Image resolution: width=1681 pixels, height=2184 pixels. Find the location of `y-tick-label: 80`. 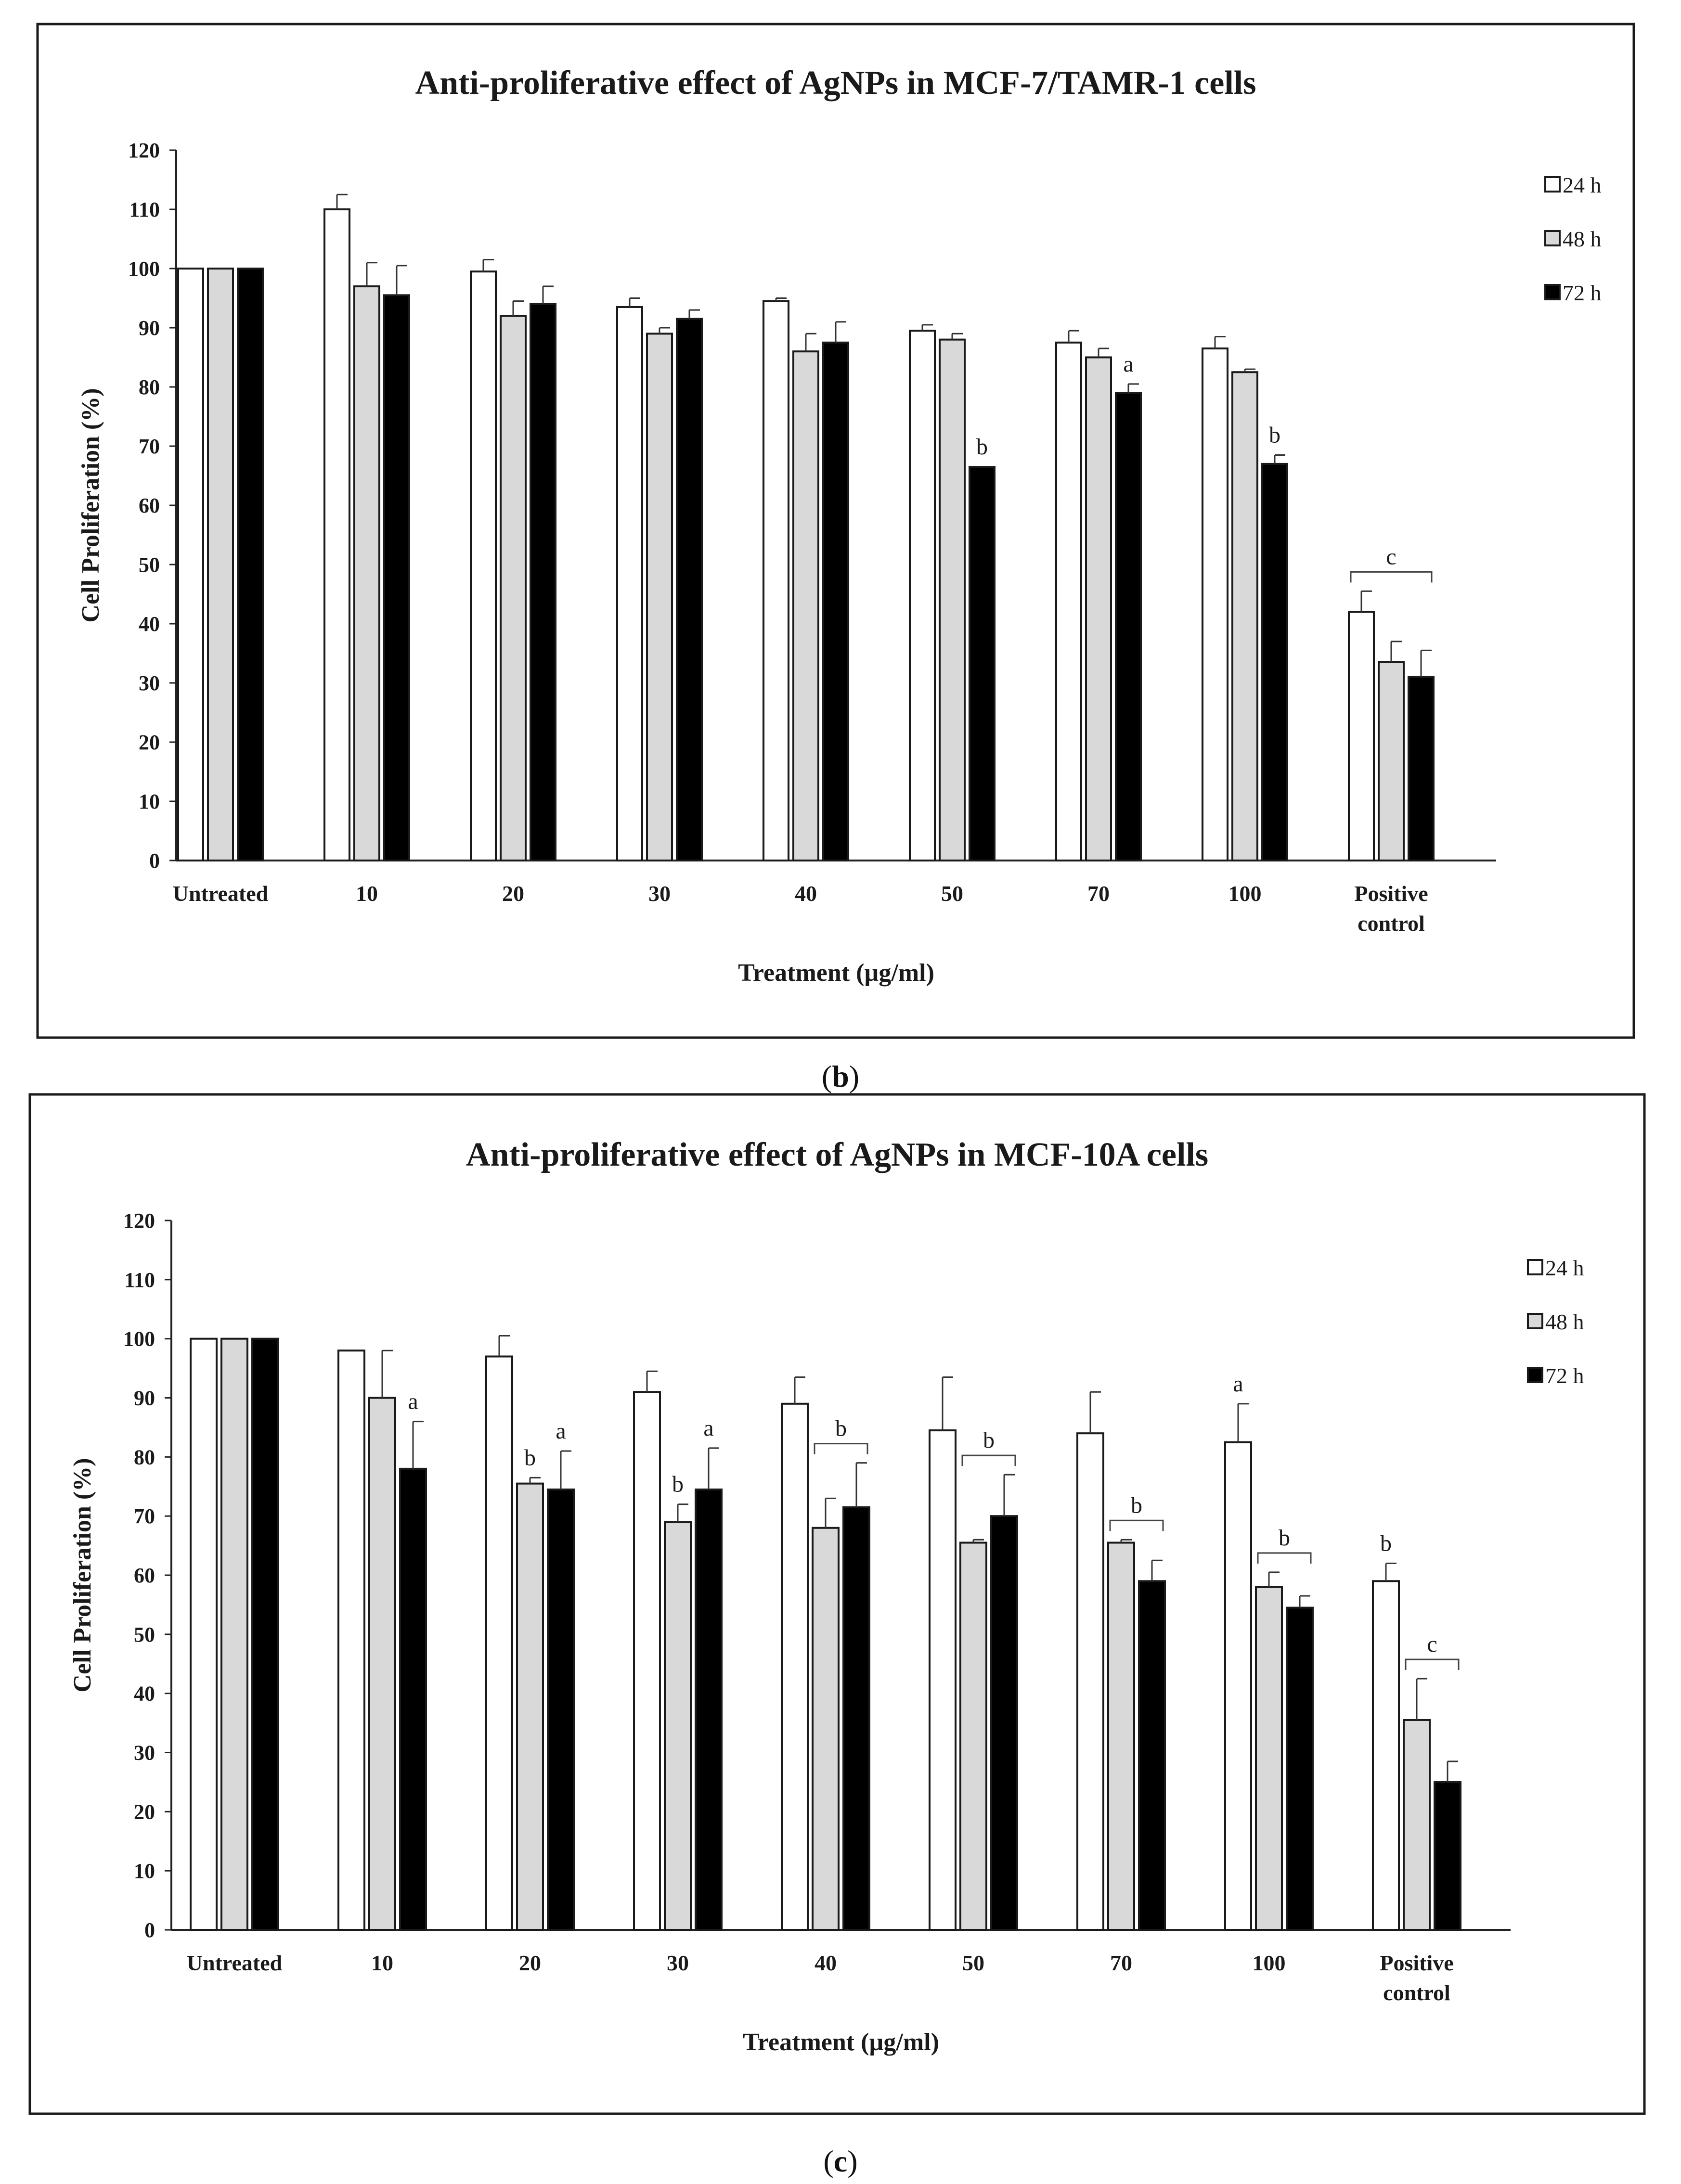

y-tick-label: 80 is located at coordinates (144, 1457).